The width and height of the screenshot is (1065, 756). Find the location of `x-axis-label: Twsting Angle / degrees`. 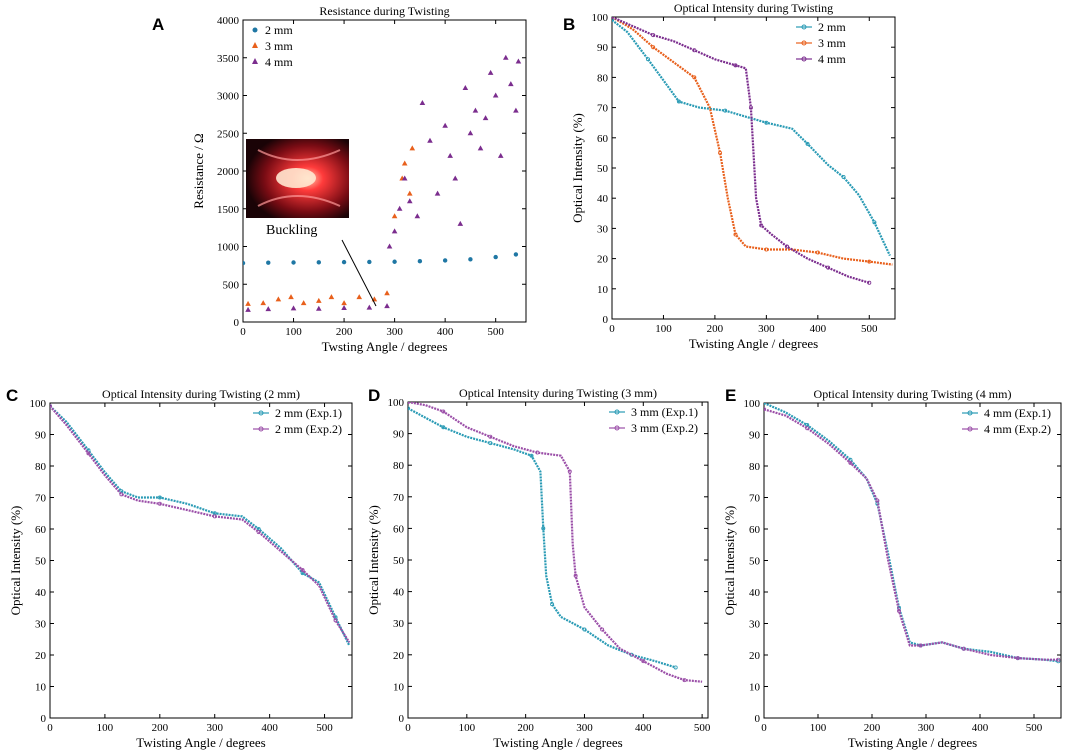

x-axis-label: Twsting Angle / degrees is located at coordinates (385, 346).